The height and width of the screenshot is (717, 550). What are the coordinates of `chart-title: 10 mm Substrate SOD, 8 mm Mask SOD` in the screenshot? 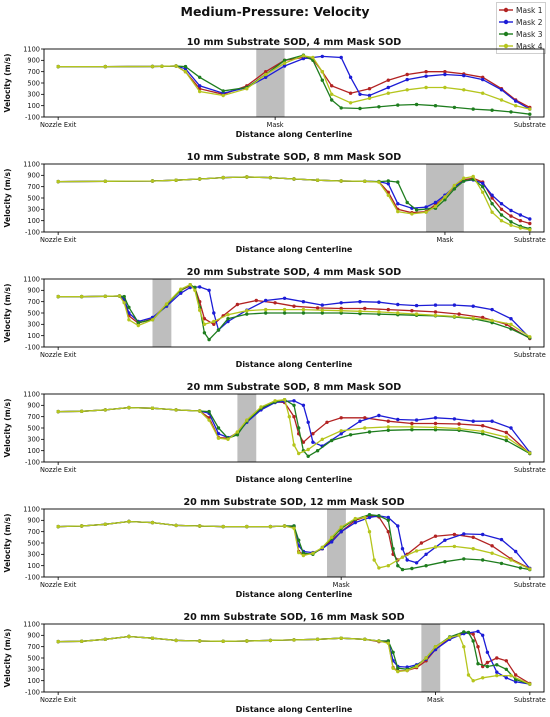 It's located at (294, 157).